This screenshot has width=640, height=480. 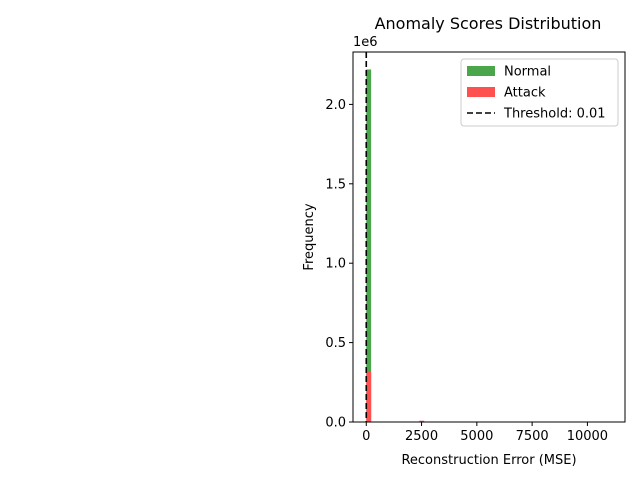 I want to click on legend: Normal Attack Threshold: 0.01, so click(x=539, y=92).